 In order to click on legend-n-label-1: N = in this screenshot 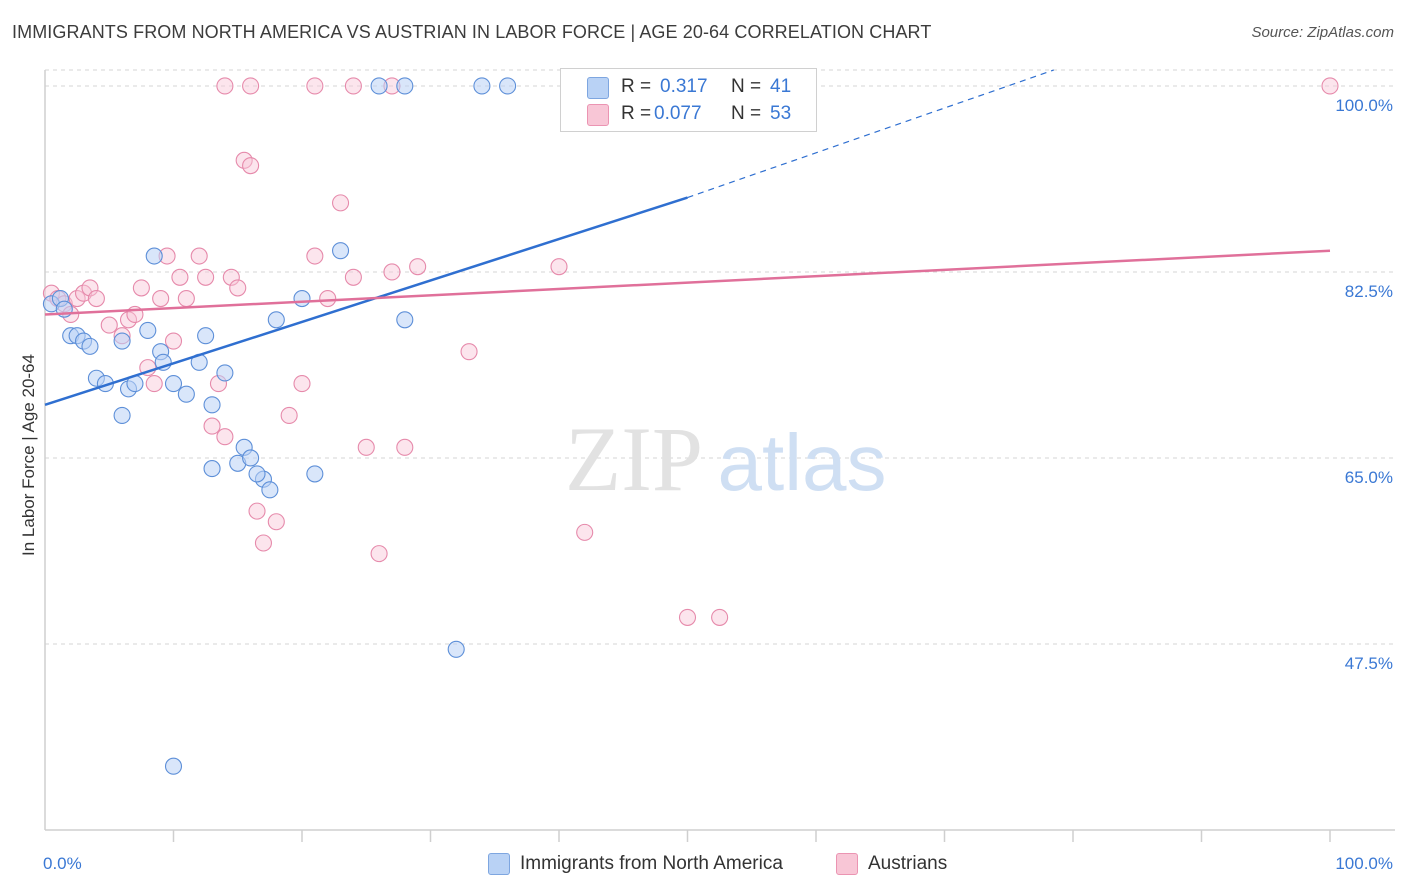, I will do `click(746, 86)`.